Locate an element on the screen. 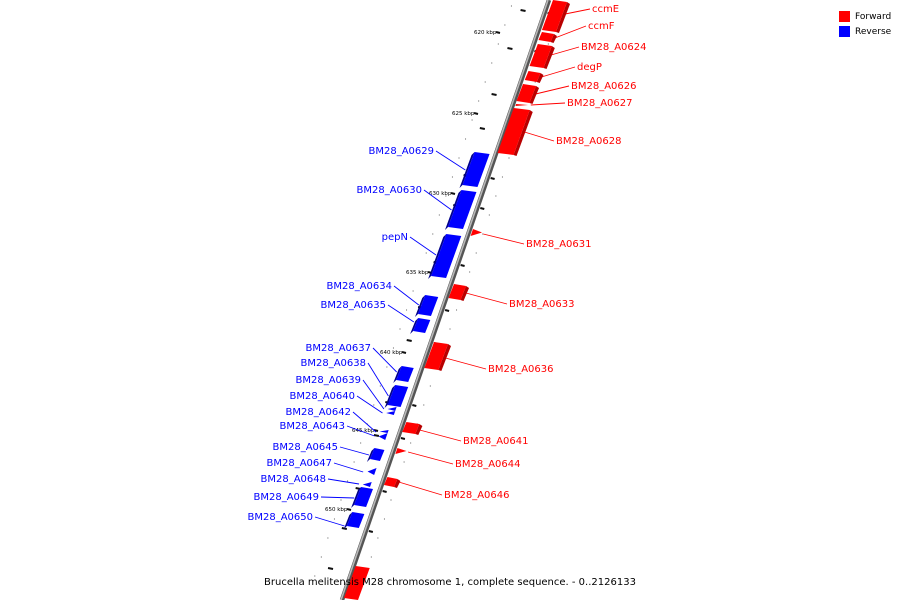 This screenshot has height=600, width=900. gene-label-bm28-a0635: BM28_A0635 is located at coordinates (353, 305).